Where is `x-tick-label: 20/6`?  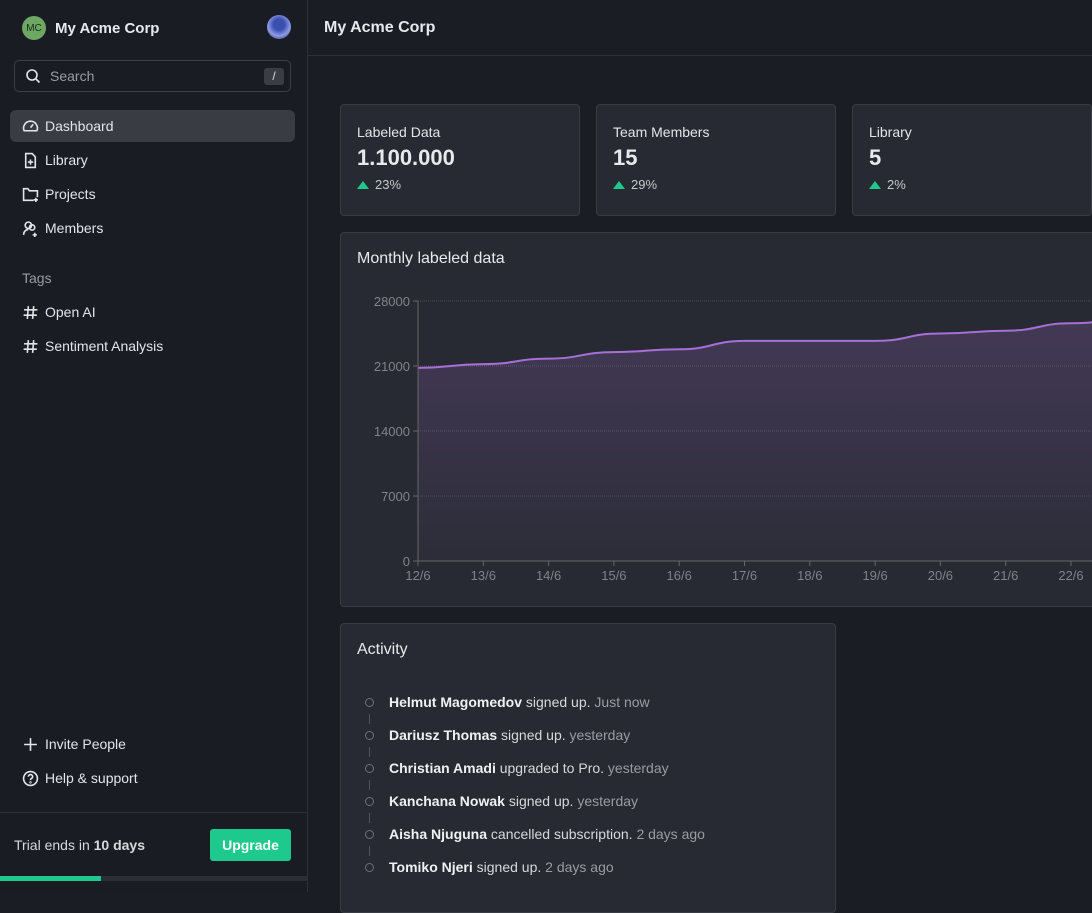 x-tick-label: 20/6 is located at coordinates (940, 575).